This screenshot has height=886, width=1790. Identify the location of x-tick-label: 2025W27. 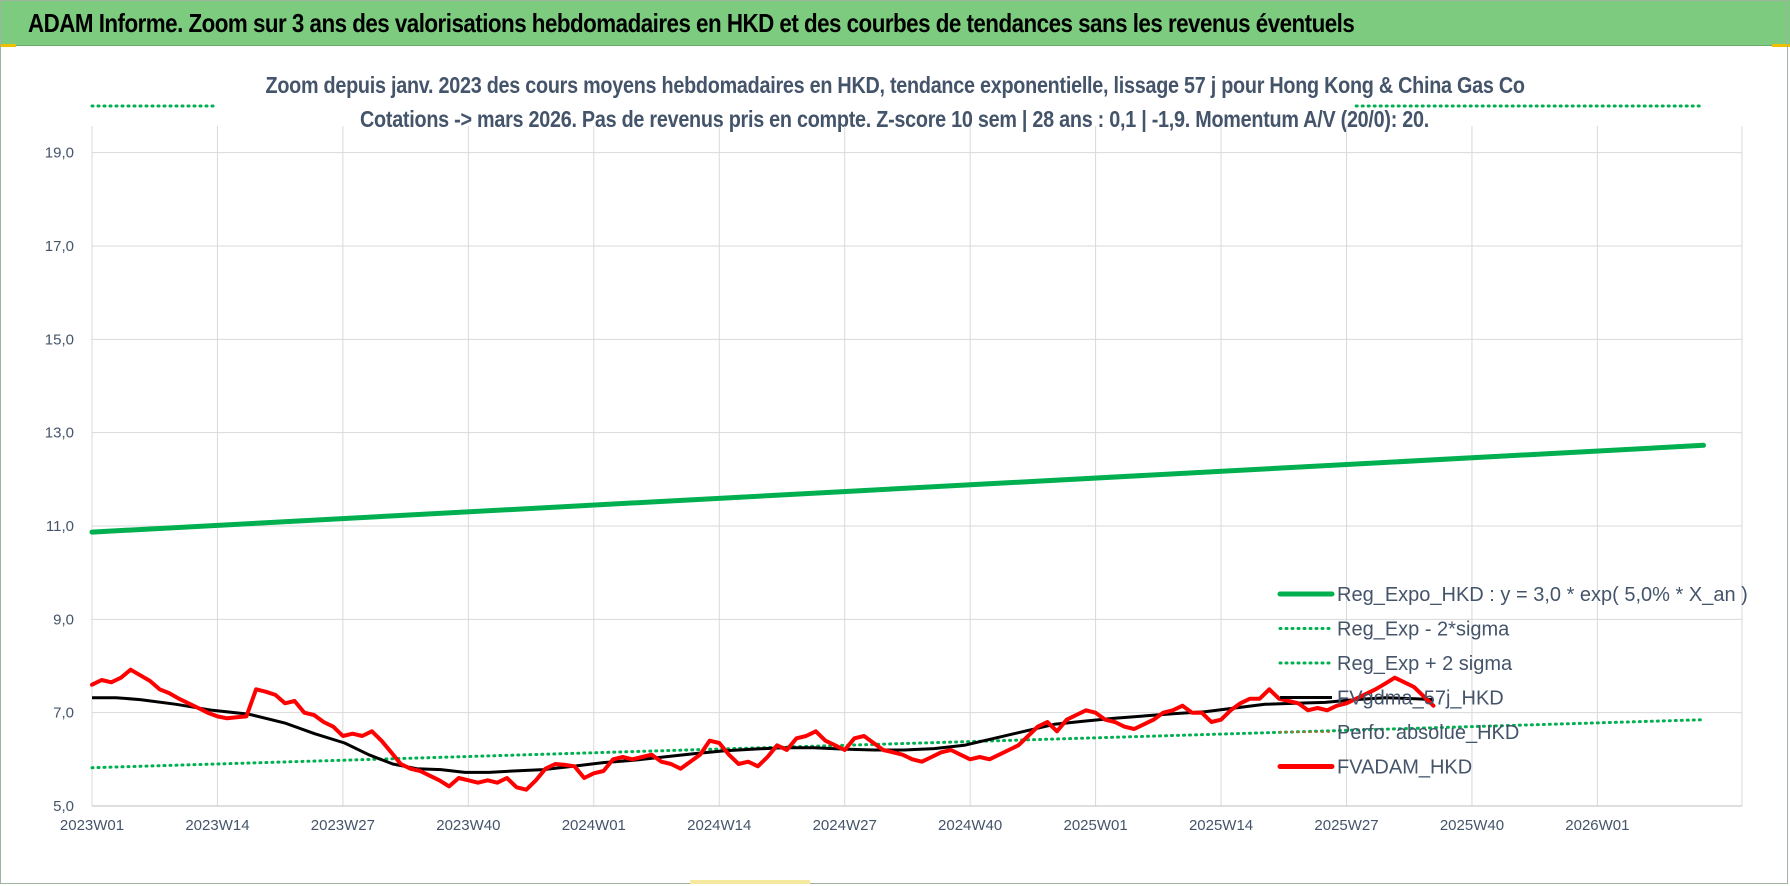
(1346, 825).